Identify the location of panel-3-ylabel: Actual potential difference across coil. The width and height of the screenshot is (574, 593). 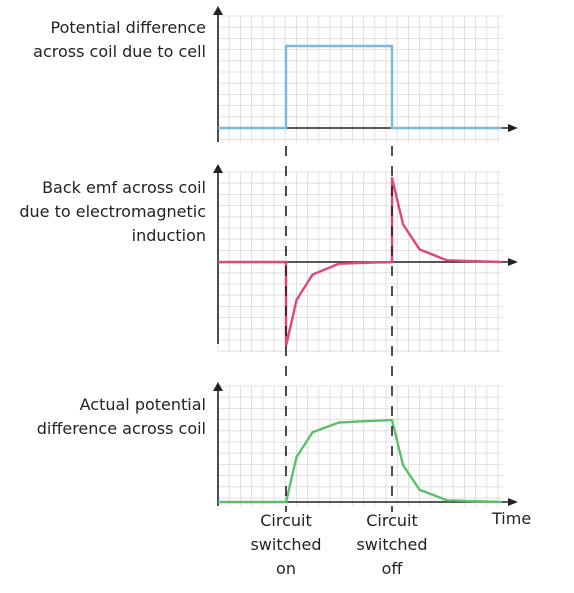
(121, 417).